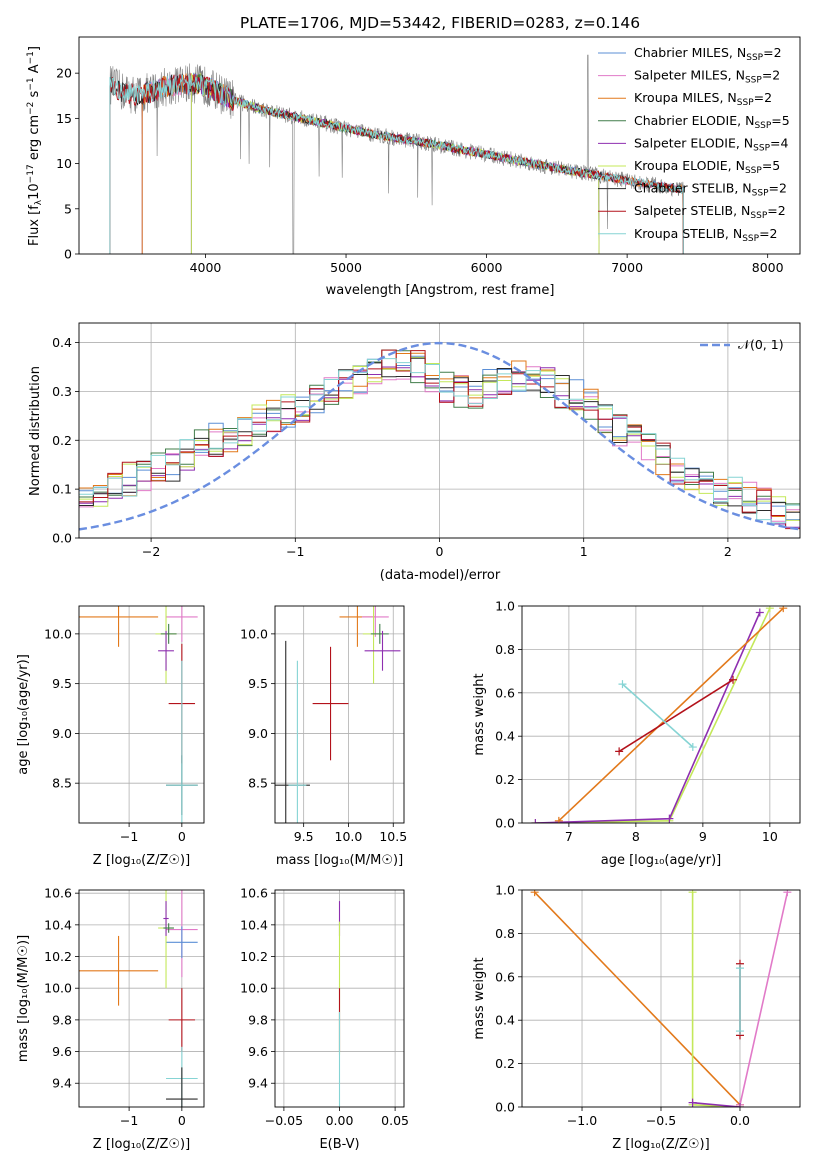 This screenshot has height=1170, width=819. What do you see at coordinates (395, 1120) in the screenshot?
I see `x-tick-label: 0.05` at bounding box center [395, 1120].